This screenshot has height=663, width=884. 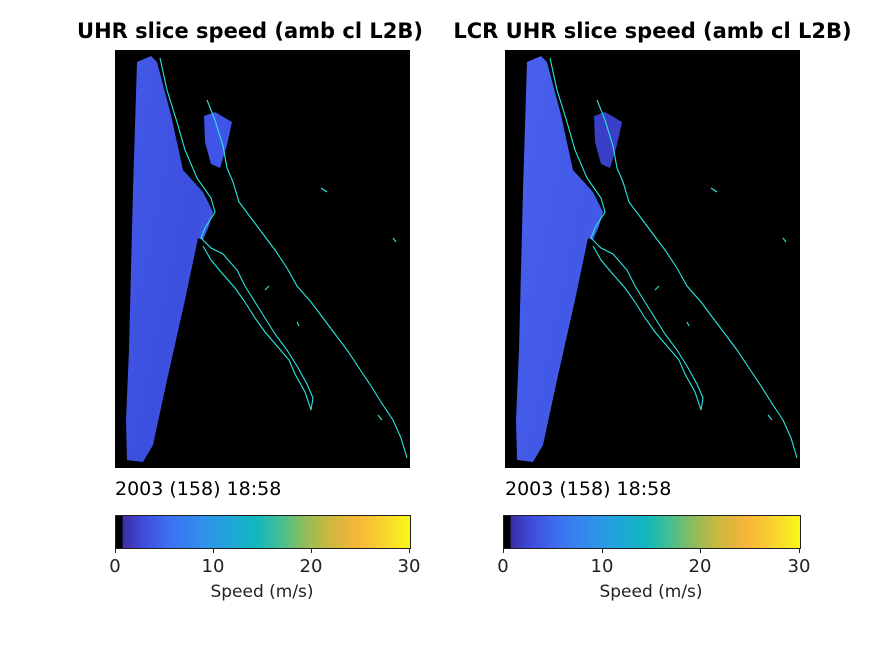 What do you see at coordinates (213, 566) in the screenshot?
I see `left-tick-10: 10` at bounding box center [213, 566].